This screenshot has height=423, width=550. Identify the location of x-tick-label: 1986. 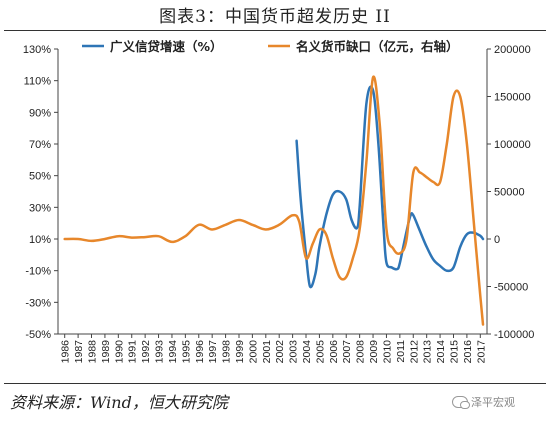
(66, 352).